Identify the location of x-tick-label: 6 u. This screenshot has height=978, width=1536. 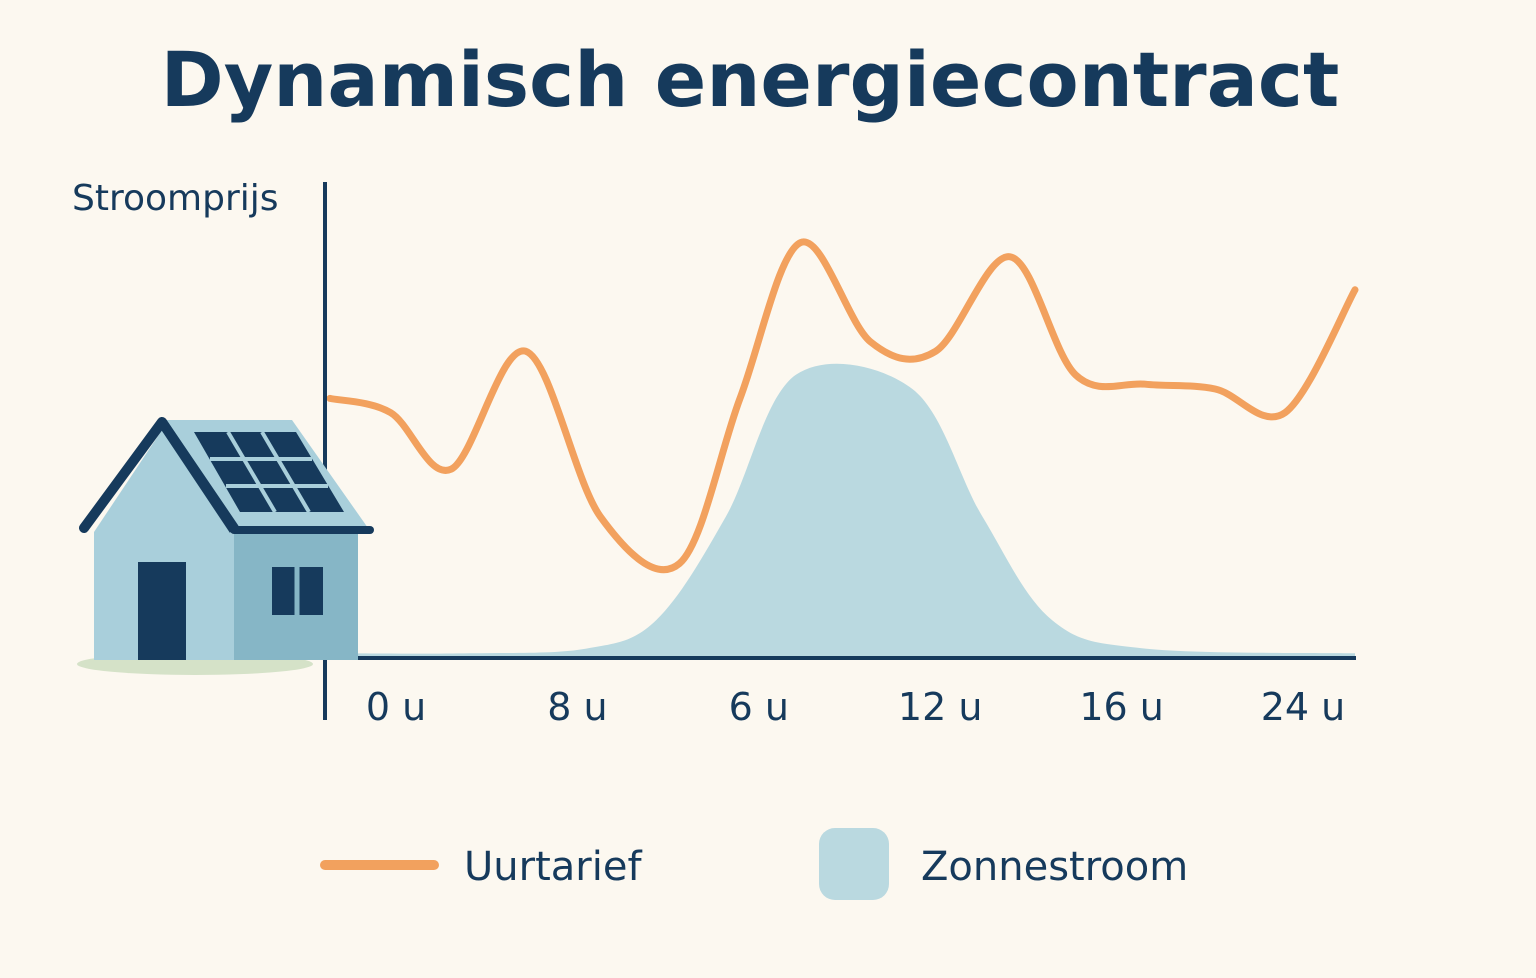
(759, 707).